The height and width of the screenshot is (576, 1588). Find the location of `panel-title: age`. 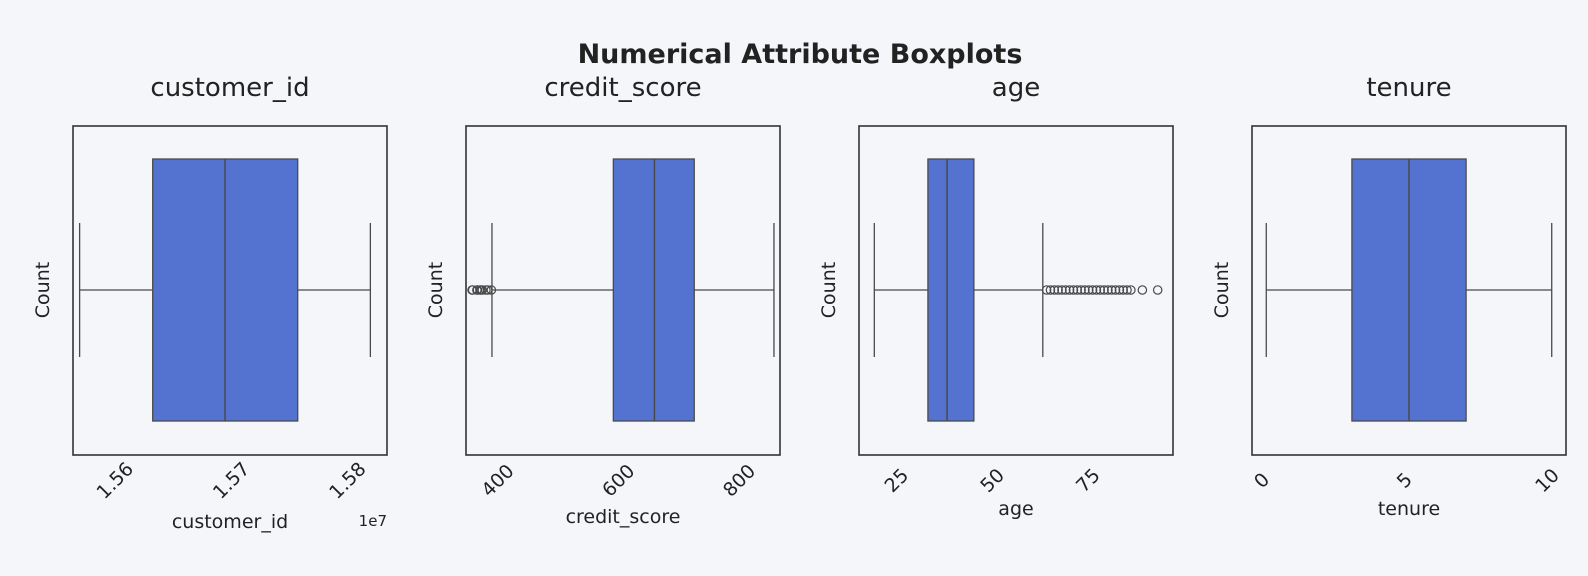

panel-title: age is located at coordinates (1016, 88).